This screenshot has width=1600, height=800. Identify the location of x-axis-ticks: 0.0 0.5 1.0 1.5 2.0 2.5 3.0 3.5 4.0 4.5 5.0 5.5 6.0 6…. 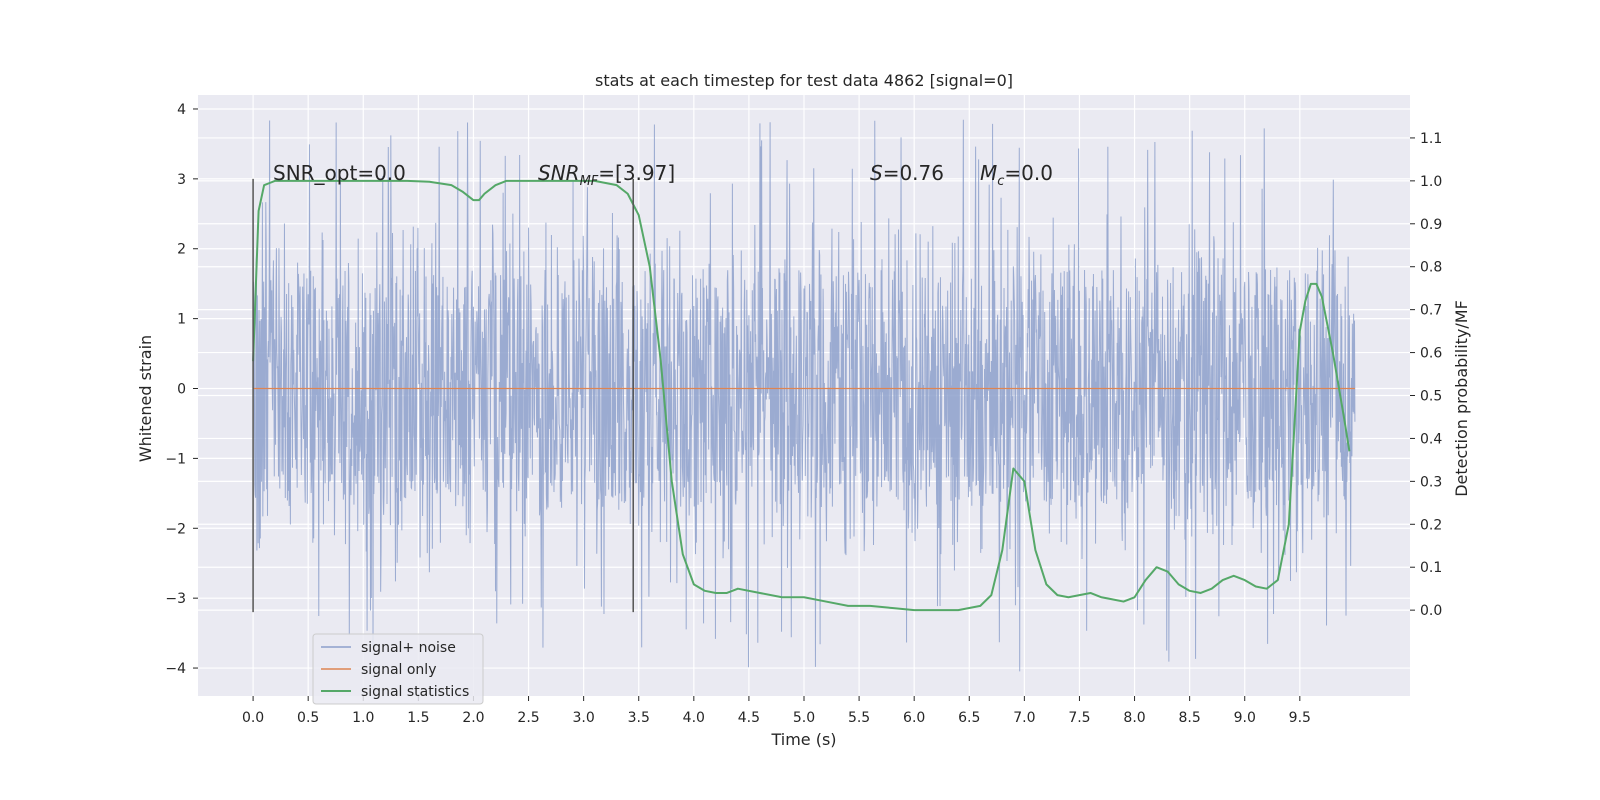
(776, 711).